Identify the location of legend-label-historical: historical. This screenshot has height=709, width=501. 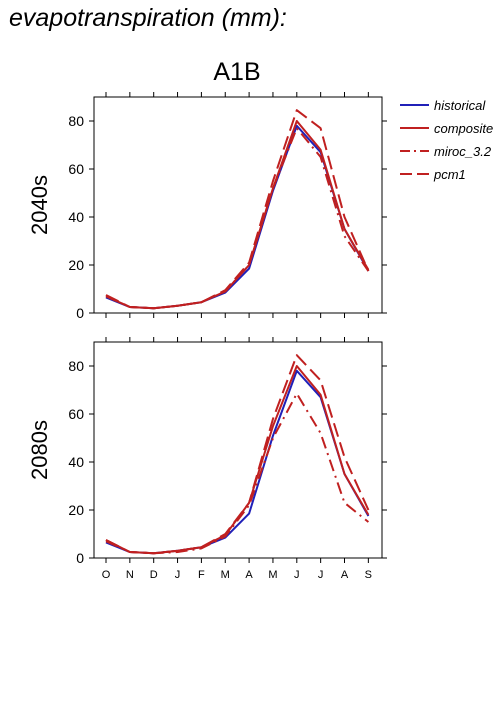
(460, 105).